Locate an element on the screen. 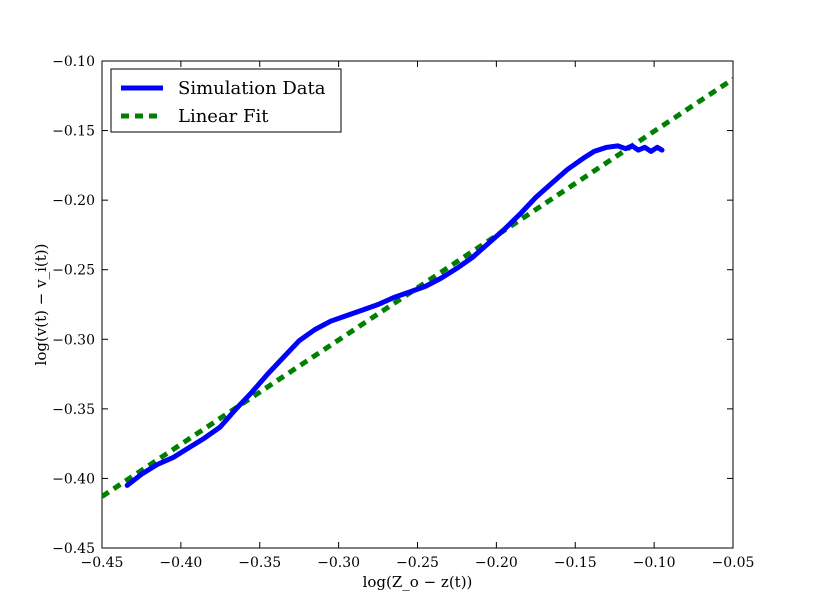 The width and height of the screenshot is (814, 610). y-tick-label: −0.20 is located at coordinates (73, 201).